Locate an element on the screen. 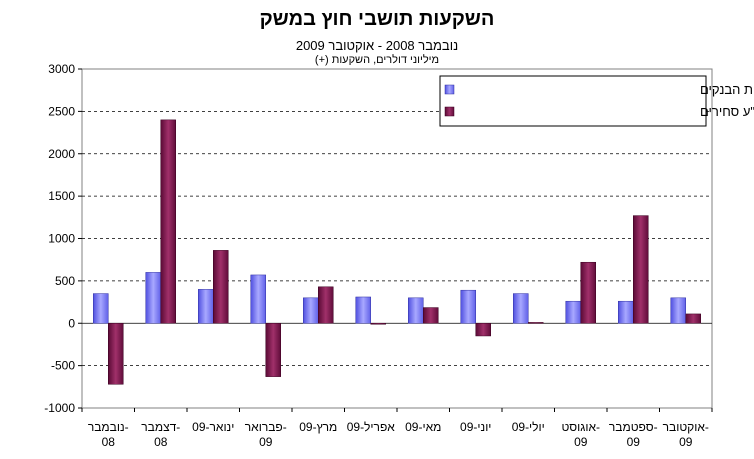  y-tick-label: -1000 is located at coordinates (59, 408).